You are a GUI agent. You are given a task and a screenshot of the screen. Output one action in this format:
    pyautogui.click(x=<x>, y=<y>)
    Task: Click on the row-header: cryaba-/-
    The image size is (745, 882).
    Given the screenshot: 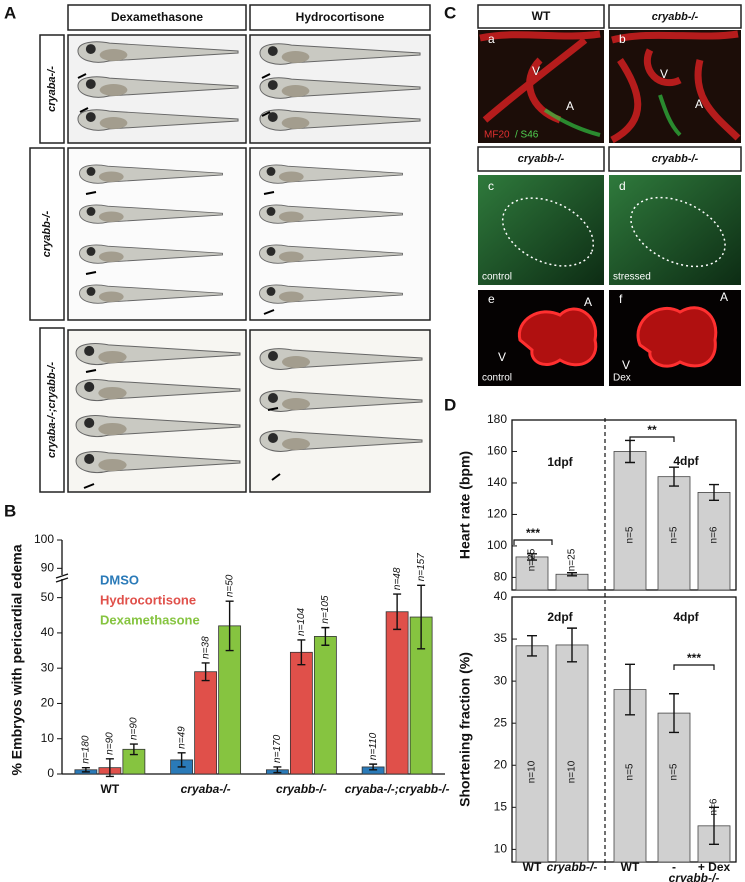 What is the action you would take?
    pyautogui.click(x=52, y=89)
    